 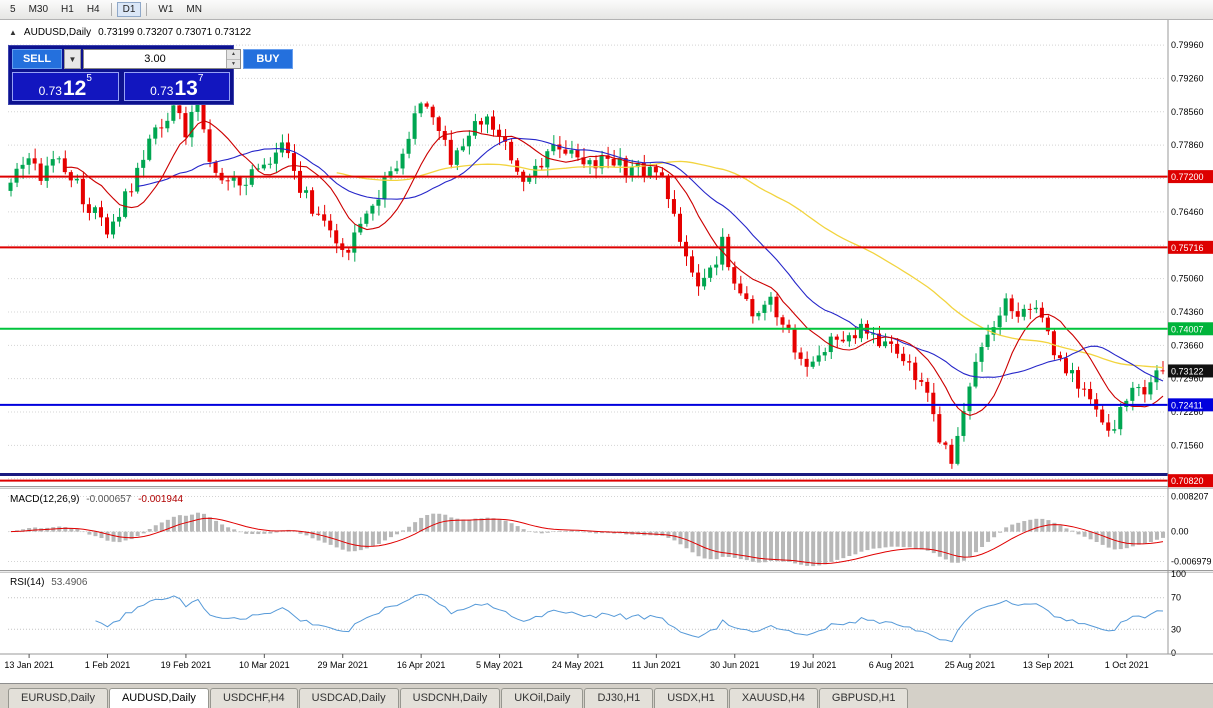 I want to click on svg-text: 0.75716, so click(x=1187, y=248).